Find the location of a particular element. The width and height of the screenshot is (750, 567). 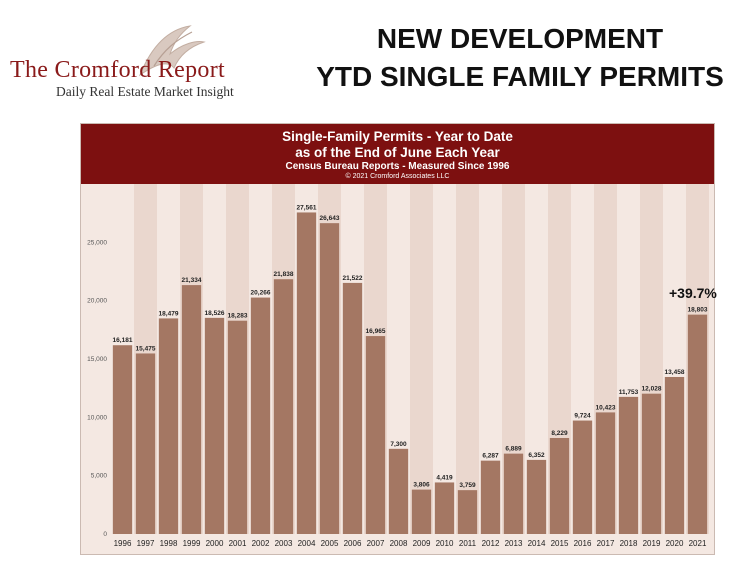

logo-wordmark: The Cromford Report is located at coordinates (117, 70).